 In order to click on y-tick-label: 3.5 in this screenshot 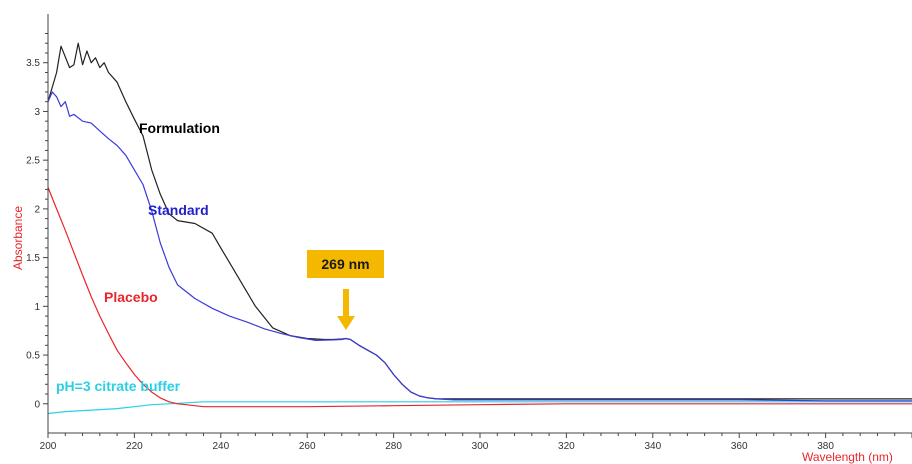, I will do `click(33, 63)`.